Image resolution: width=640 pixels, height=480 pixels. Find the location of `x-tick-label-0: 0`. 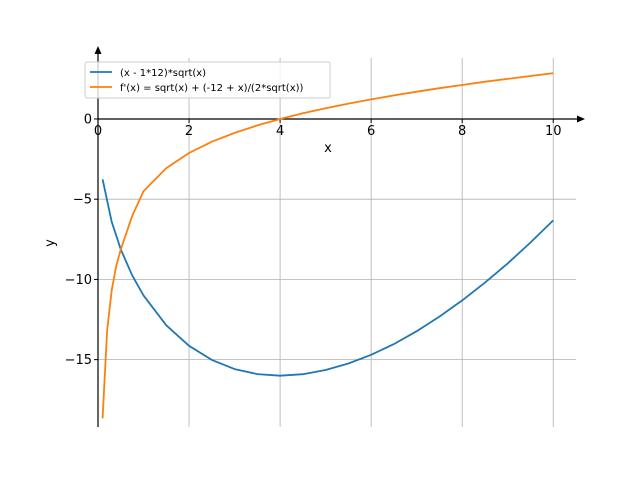

x-tick-label-0: 0 is located at coordinates (98, 131).